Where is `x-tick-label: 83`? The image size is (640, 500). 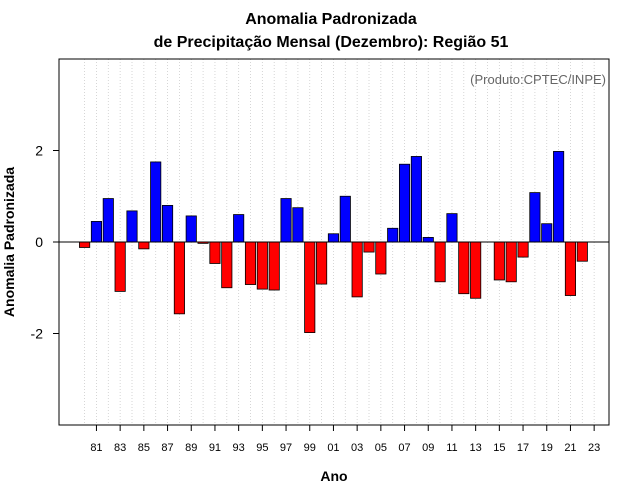 x-tick-label: 83 is located at coordinates (120, 448).